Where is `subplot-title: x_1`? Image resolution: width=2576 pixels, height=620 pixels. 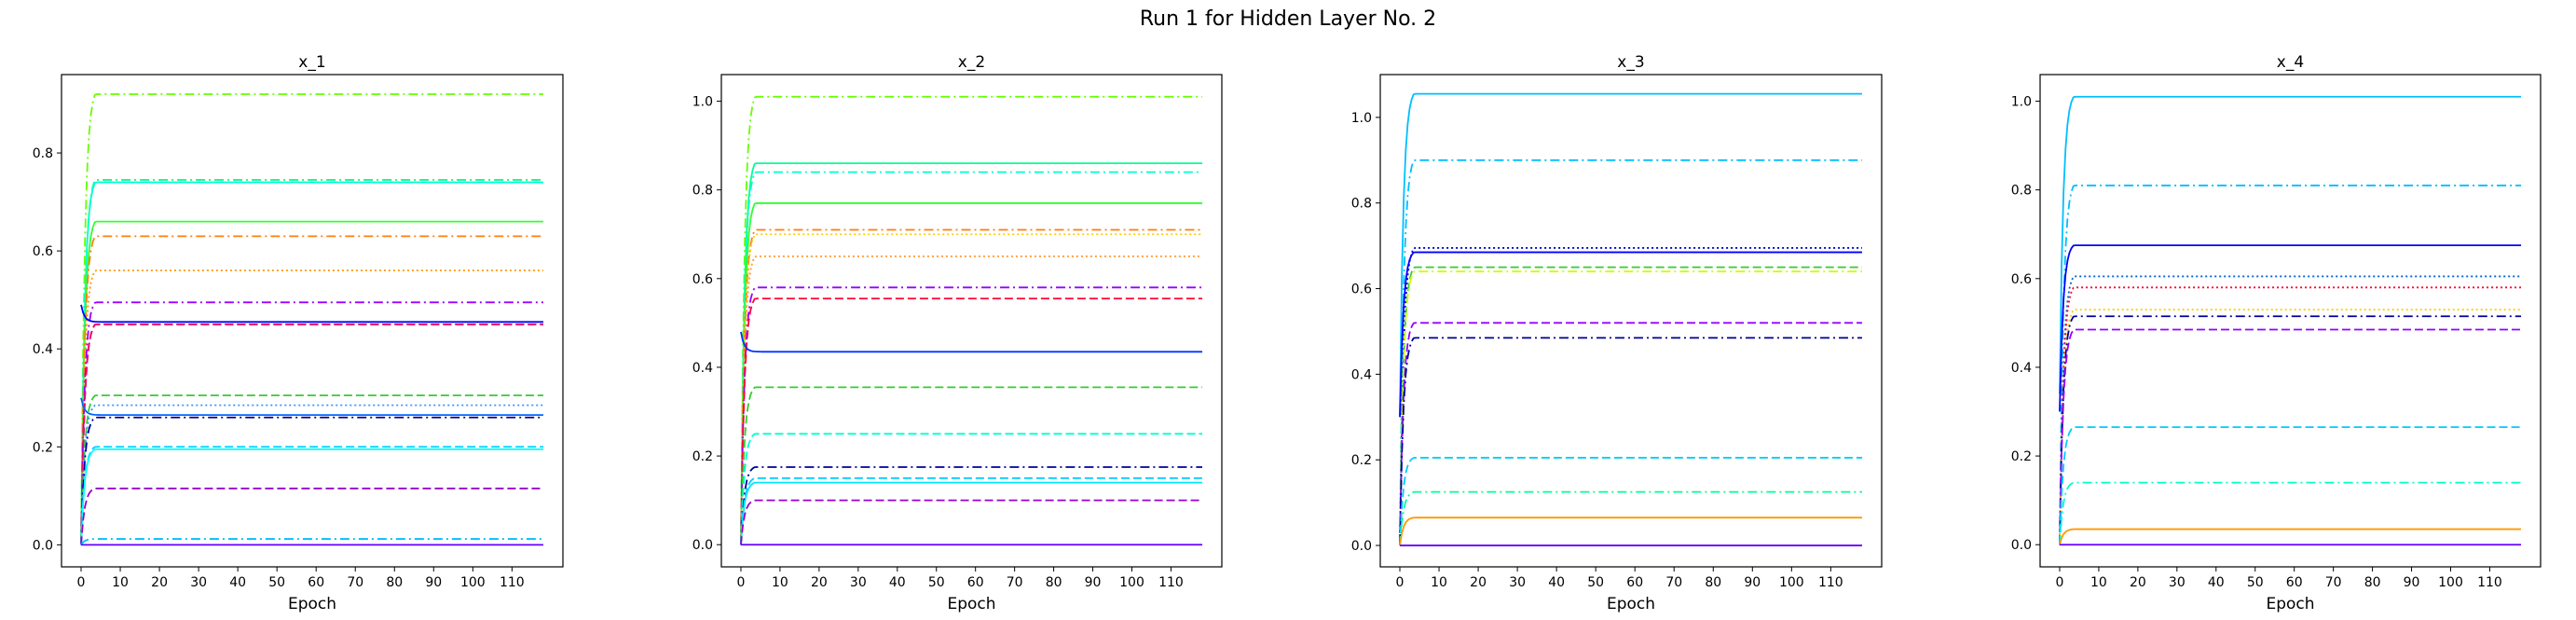
subplot-title: x_1 is located at coordinates (311, 62).